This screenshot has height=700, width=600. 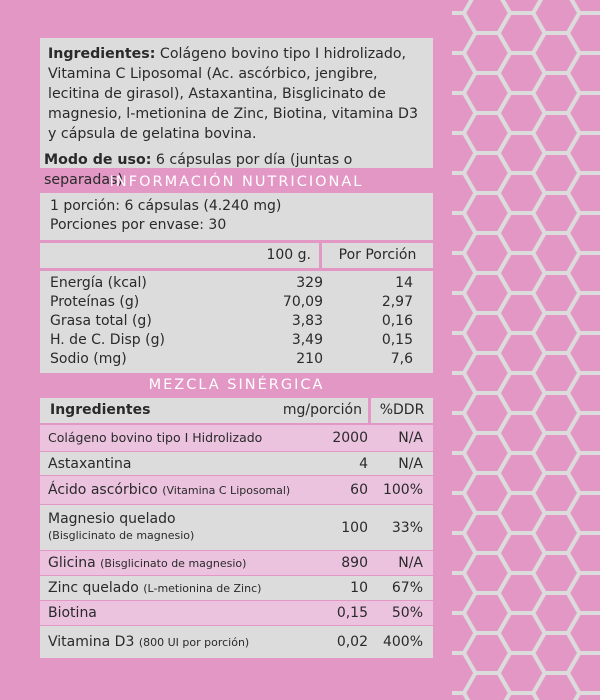 I want to click on nutrition-name: H. de C. Disp (g), so click(x=107, y=340).